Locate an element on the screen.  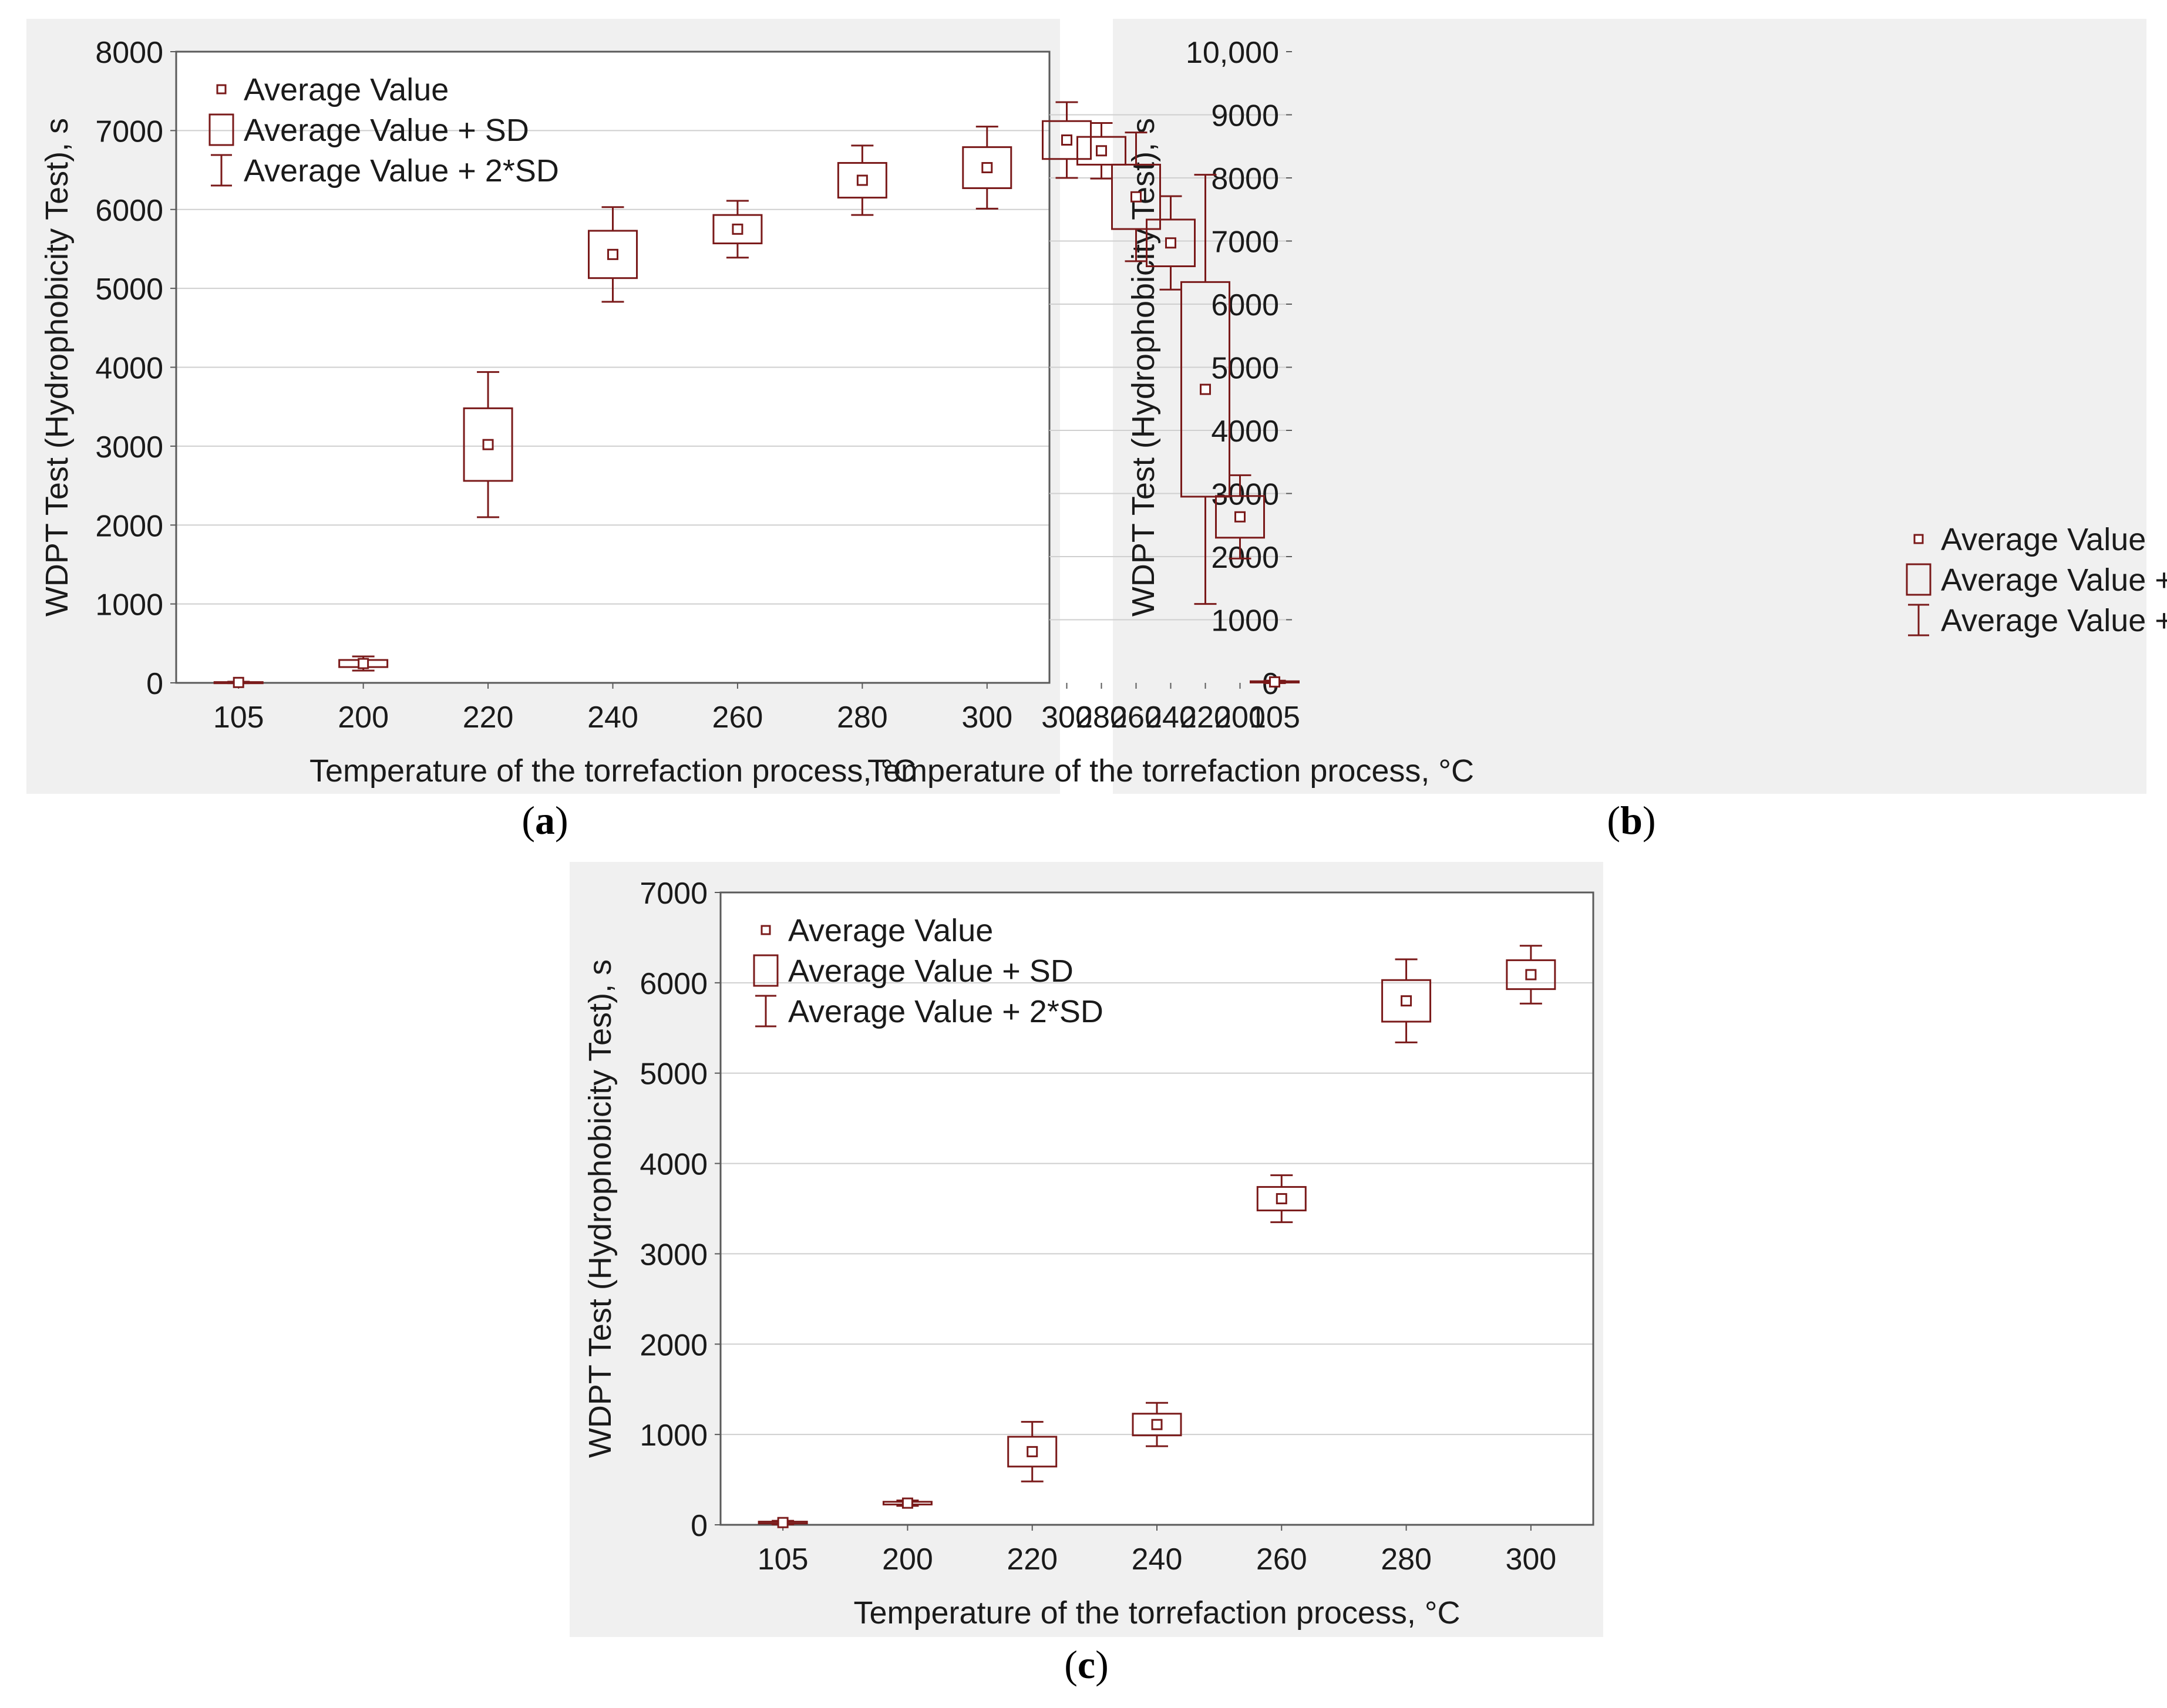
panel-label: (c) is located at coordinates (1087, 1664).